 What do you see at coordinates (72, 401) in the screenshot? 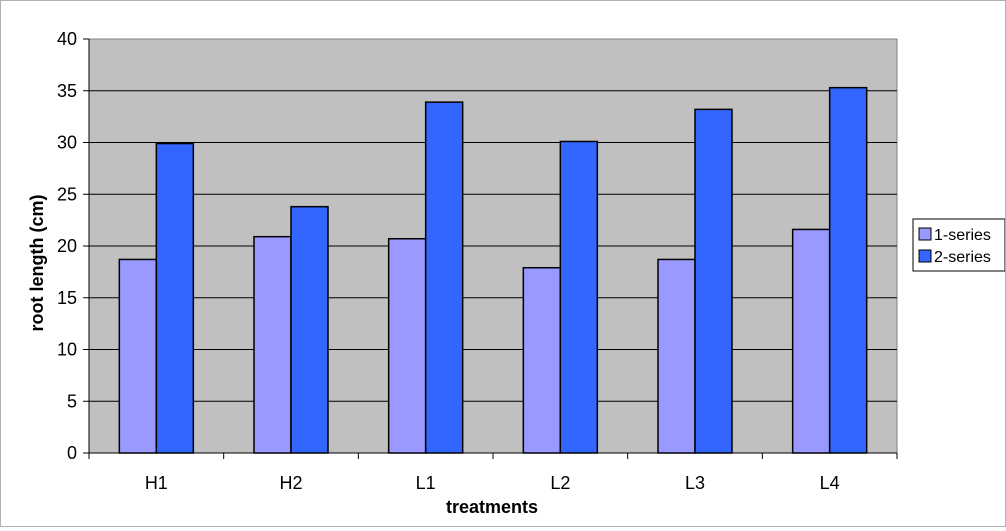
I see `y-tick-label: 5` at bounding box center [72, 401].